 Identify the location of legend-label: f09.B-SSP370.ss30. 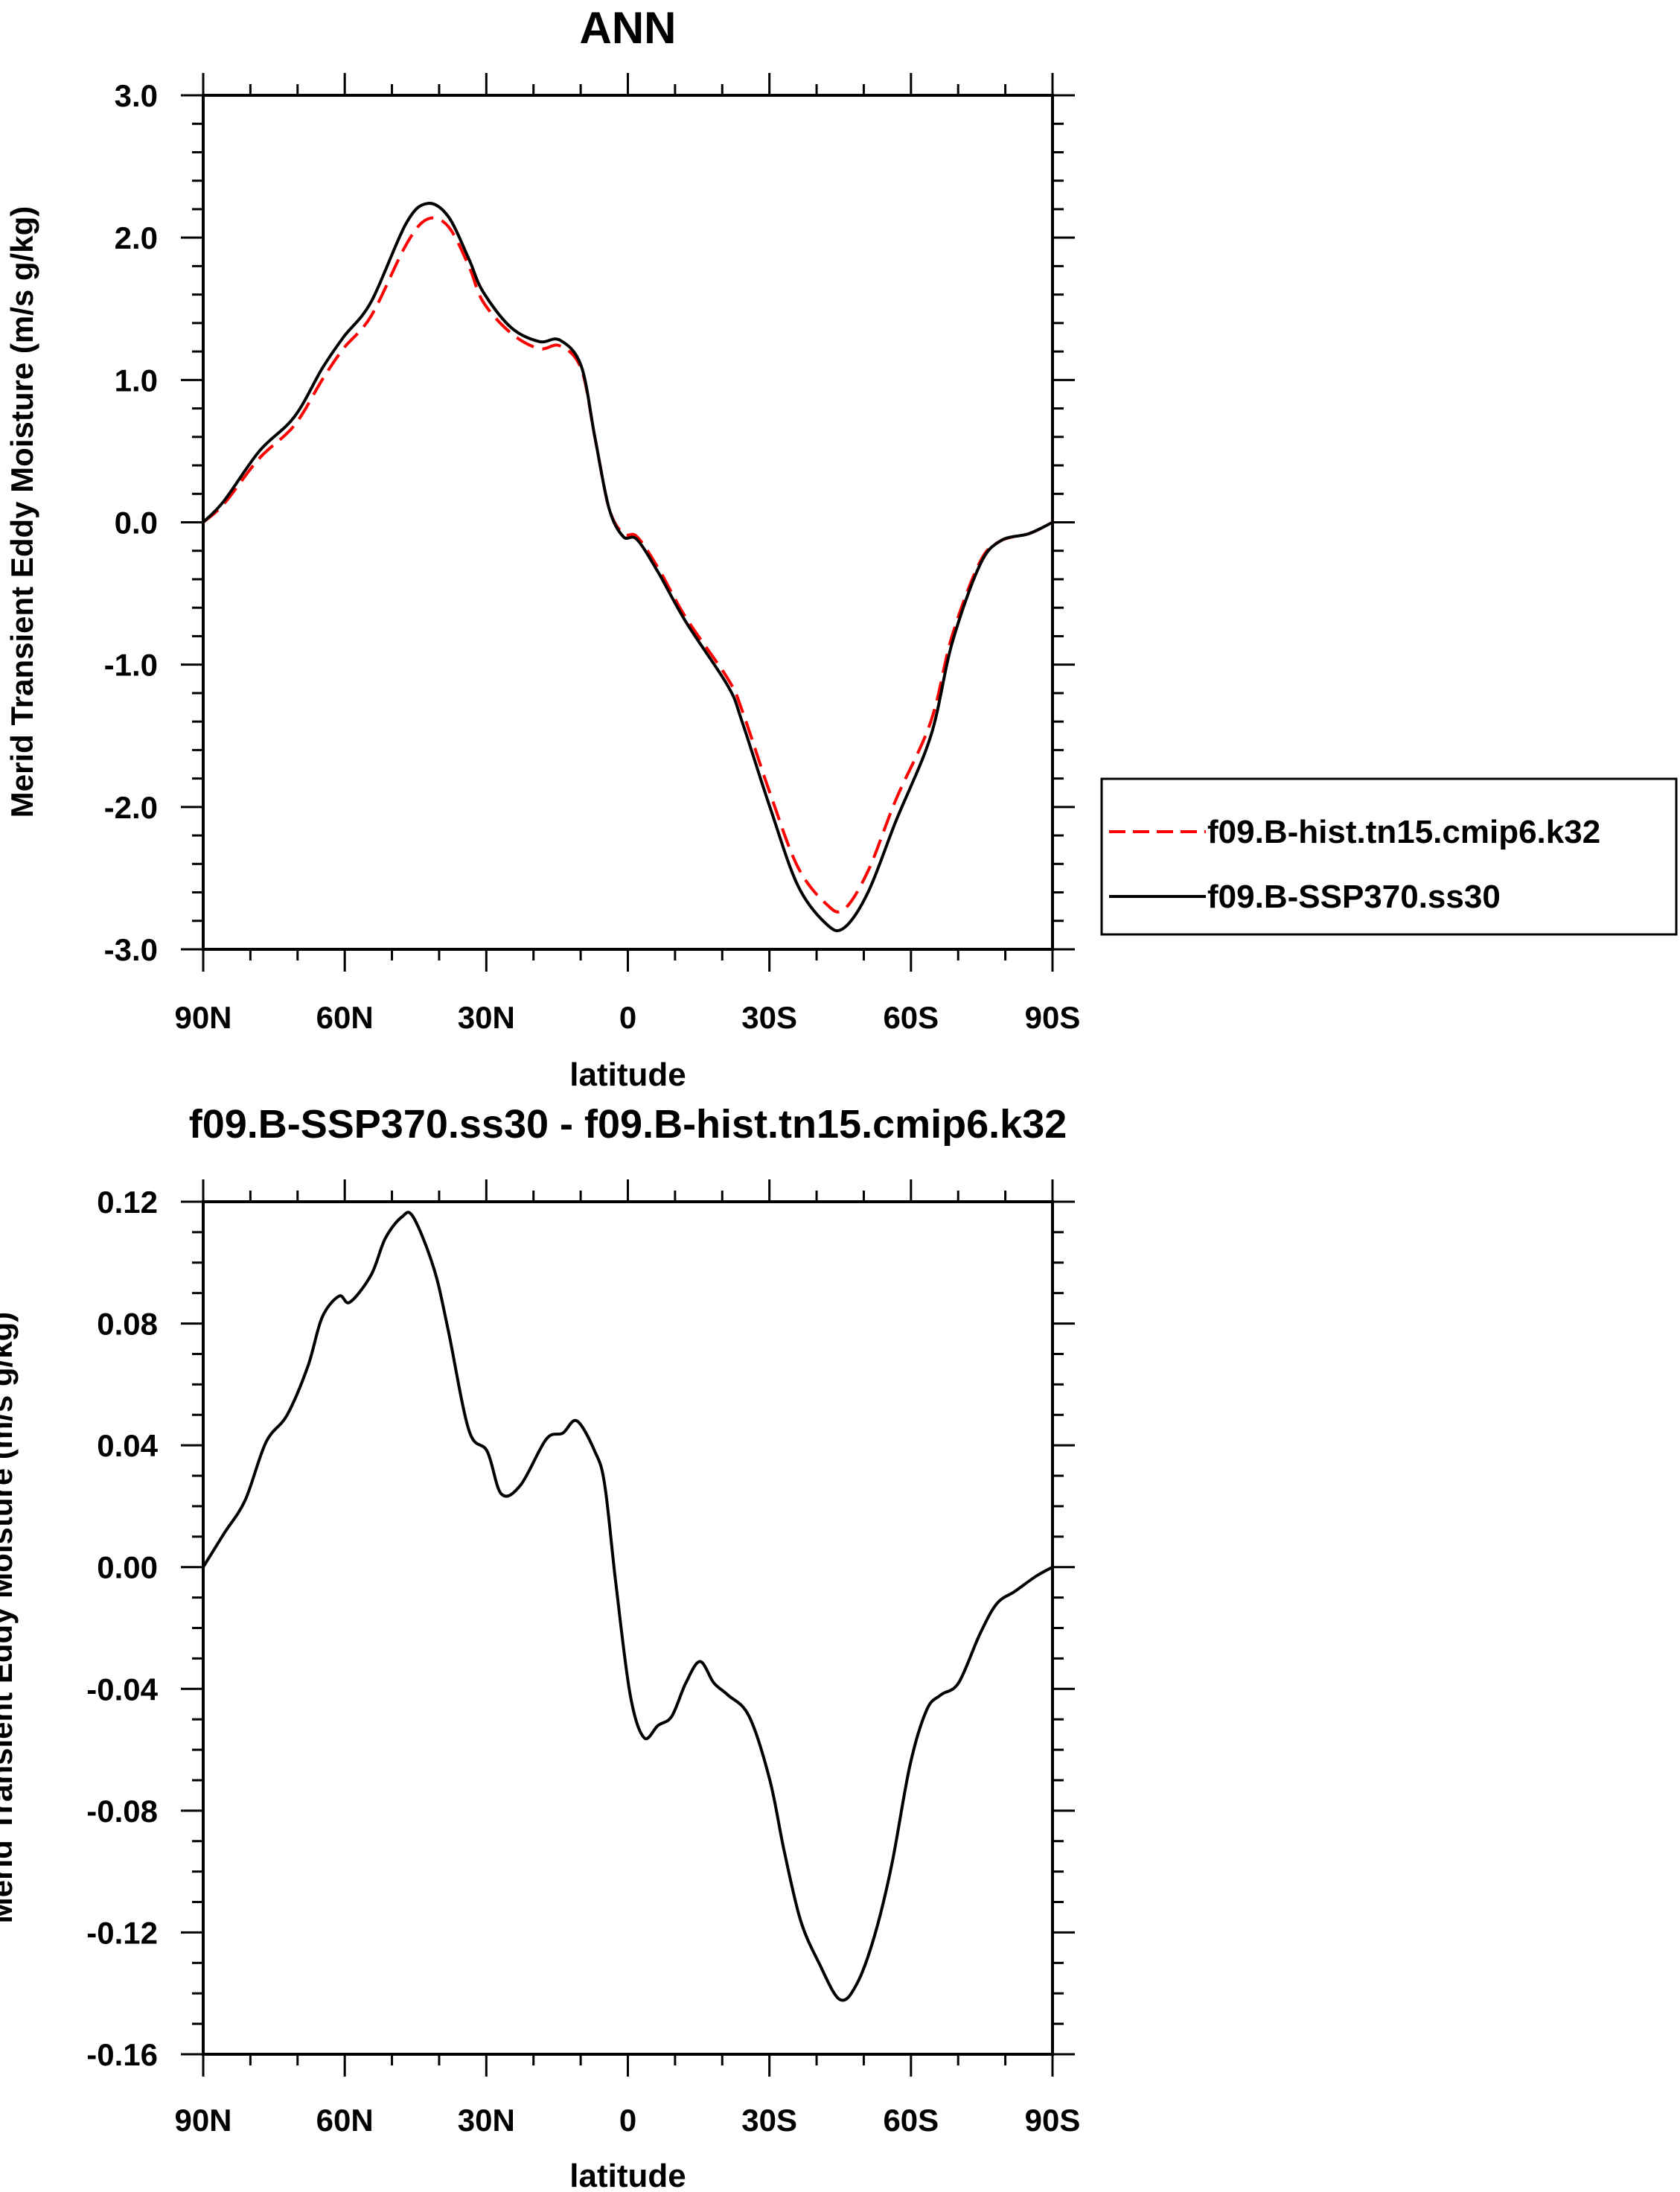
(1354, 897).